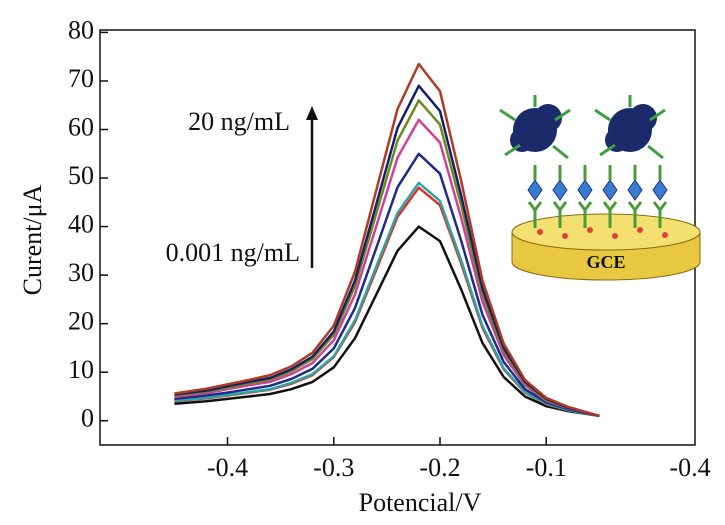  Describe the element at coordinates (81, 78) in the screenshot. I see `y-tick-label: 70` at that location.